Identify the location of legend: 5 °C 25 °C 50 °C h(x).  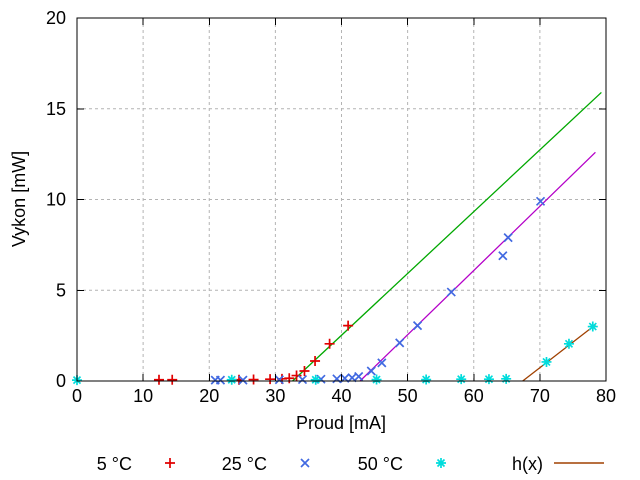
(350, 464).